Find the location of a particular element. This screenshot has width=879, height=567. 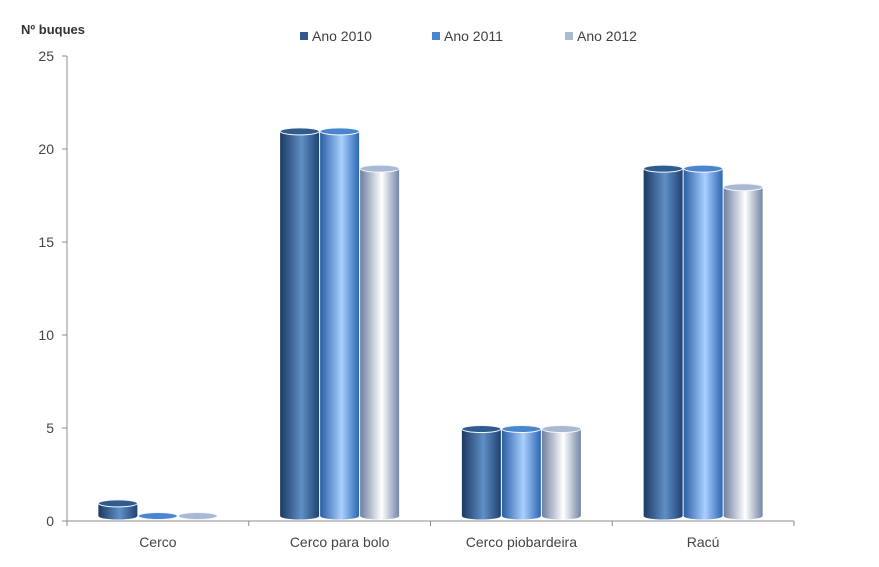

x-tick-label: Cerco para bolo is located at coordinates (340, 542).